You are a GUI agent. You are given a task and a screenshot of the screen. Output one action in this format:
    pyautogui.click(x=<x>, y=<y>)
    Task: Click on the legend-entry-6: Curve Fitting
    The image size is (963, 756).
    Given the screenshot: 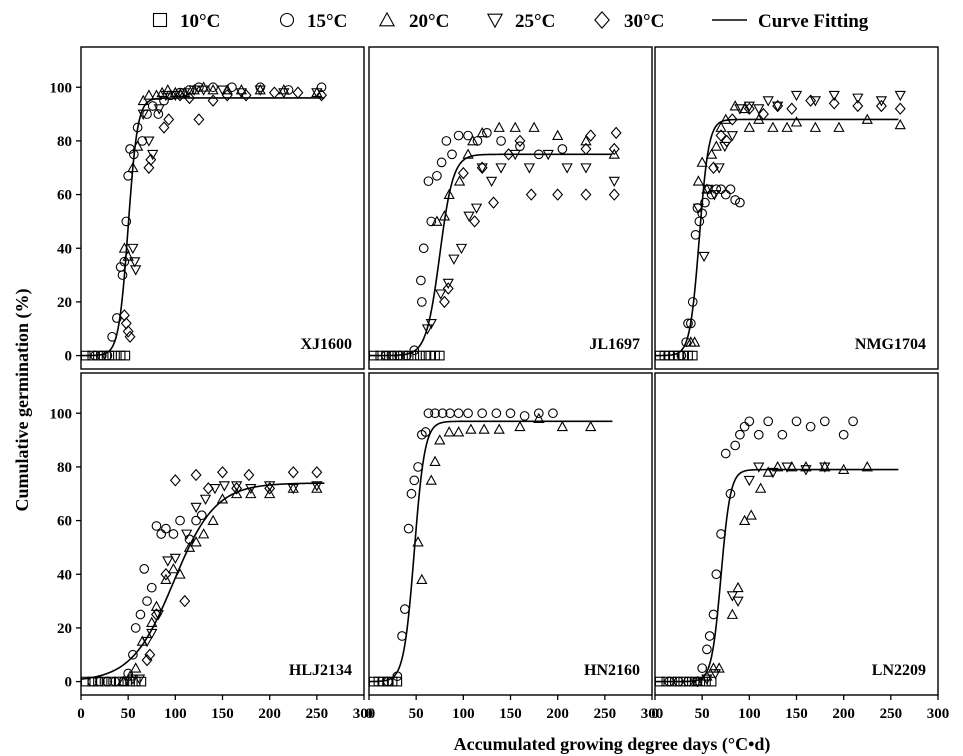 What is the action you would take?
    pyautogui.click(x=790, y=21)
    